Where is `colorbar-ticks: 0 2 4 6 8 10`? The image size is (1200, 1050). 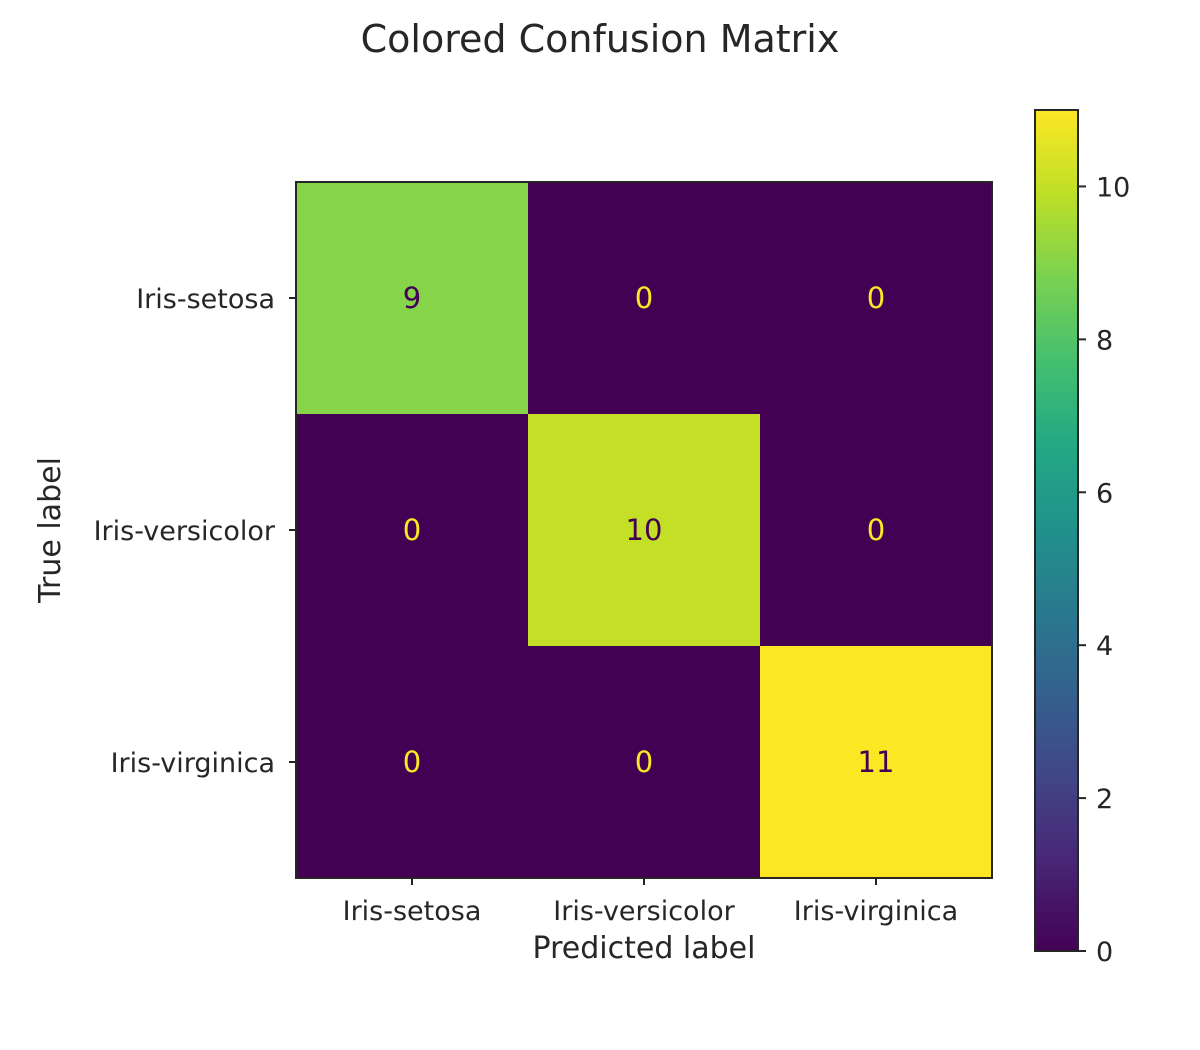
colorbar-ticks: 0 2 4 6 8 10 is located at coordinates (1104, 570).